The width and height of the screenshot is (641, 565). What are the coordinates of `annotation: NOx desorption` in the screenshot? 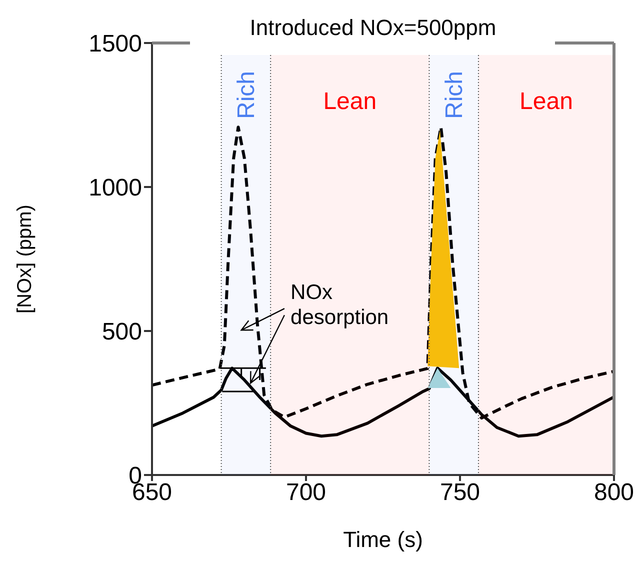 It's located at (339, 304).